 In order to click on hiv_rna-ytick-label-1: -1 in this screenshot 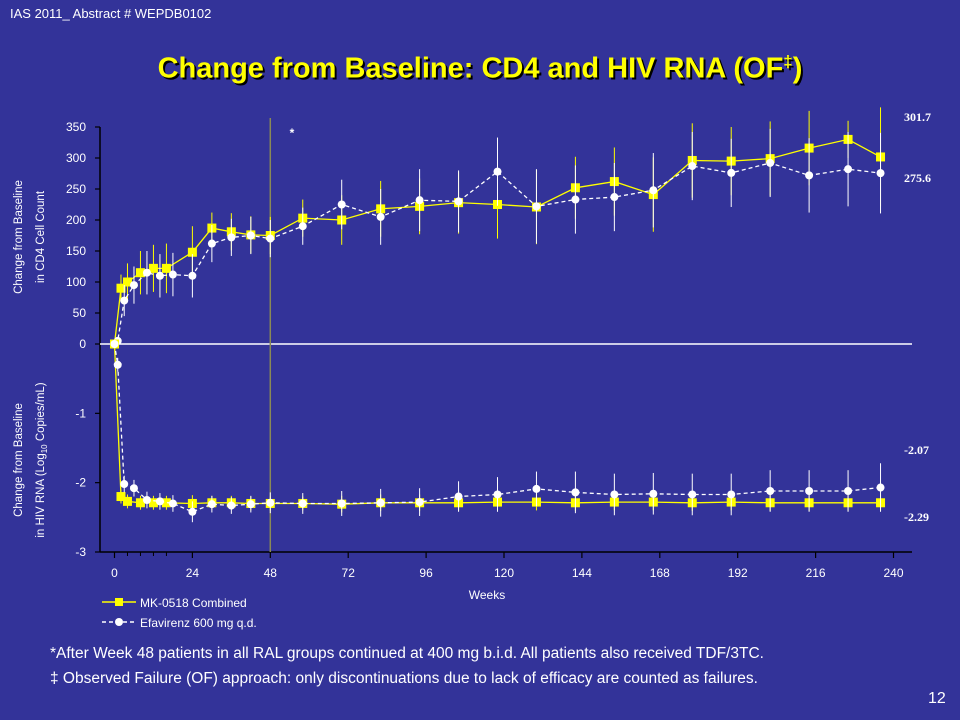, I will do `click(80, 413)`.